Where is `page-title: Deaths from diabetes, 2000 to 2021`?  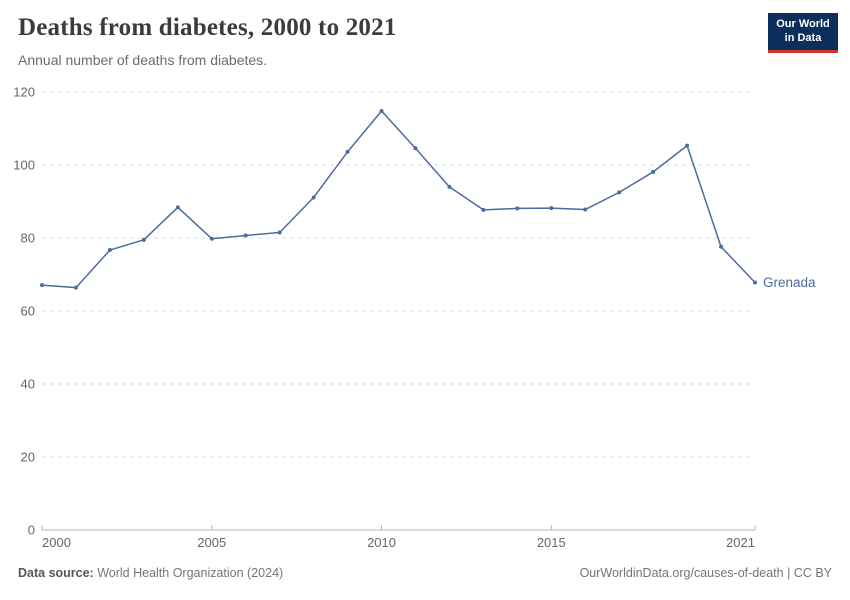 page-title: Deaths from diabetes, 2000 to 2021 is located at coordinates (207, 27).